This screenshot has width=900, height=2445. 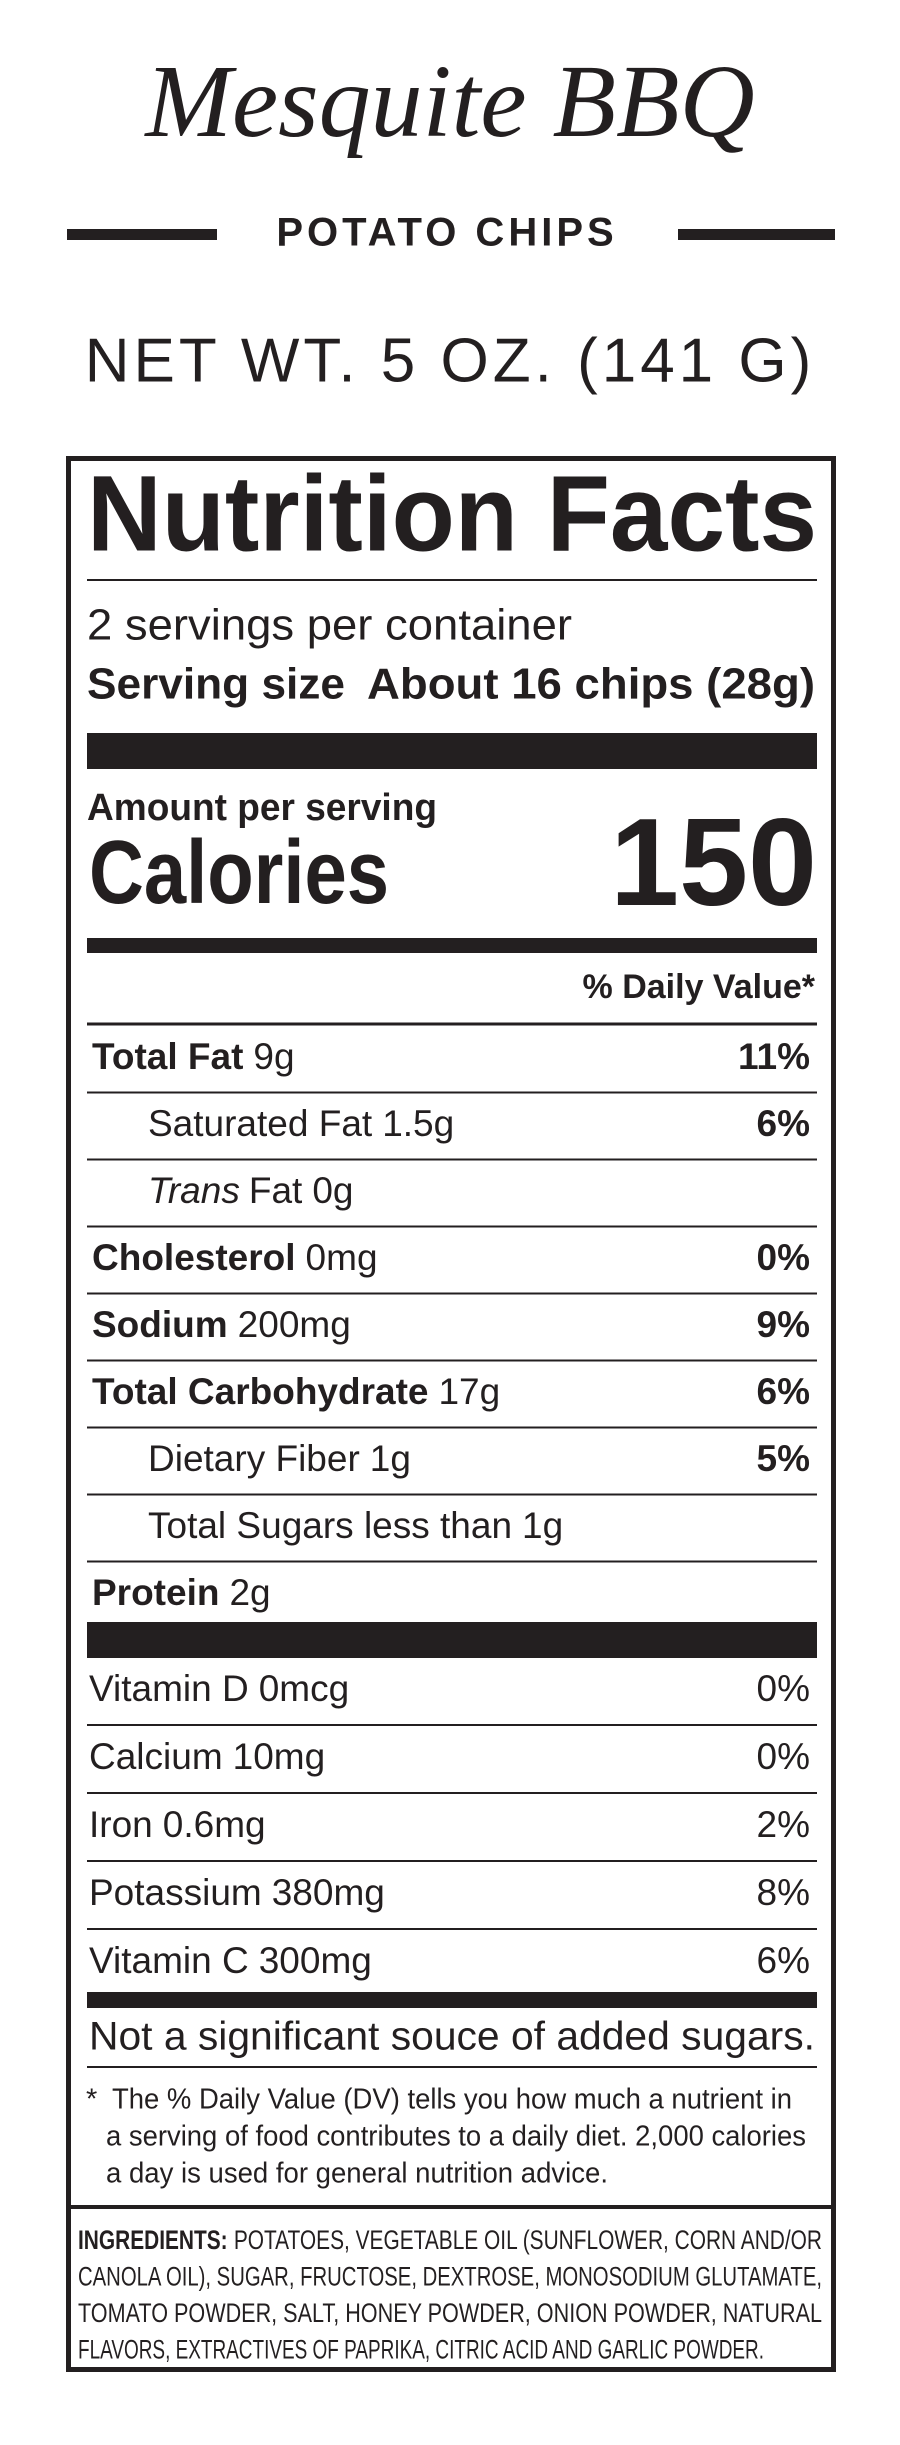 I want to click on vitamin-name: Iron, so click(x=121, y=1824).